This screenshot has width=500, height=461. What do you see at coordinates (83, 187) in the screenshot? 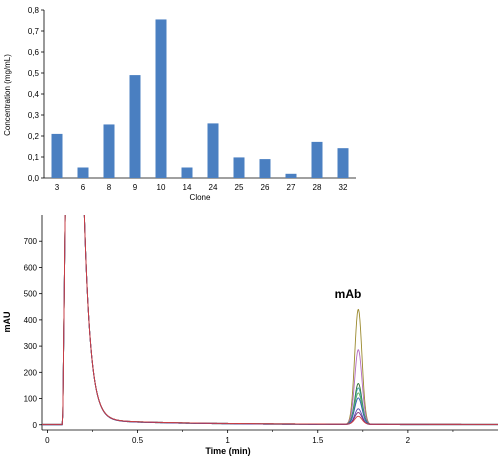
I see `bar-chart-x-tick-label: 6` at bounding box center [83, 187].